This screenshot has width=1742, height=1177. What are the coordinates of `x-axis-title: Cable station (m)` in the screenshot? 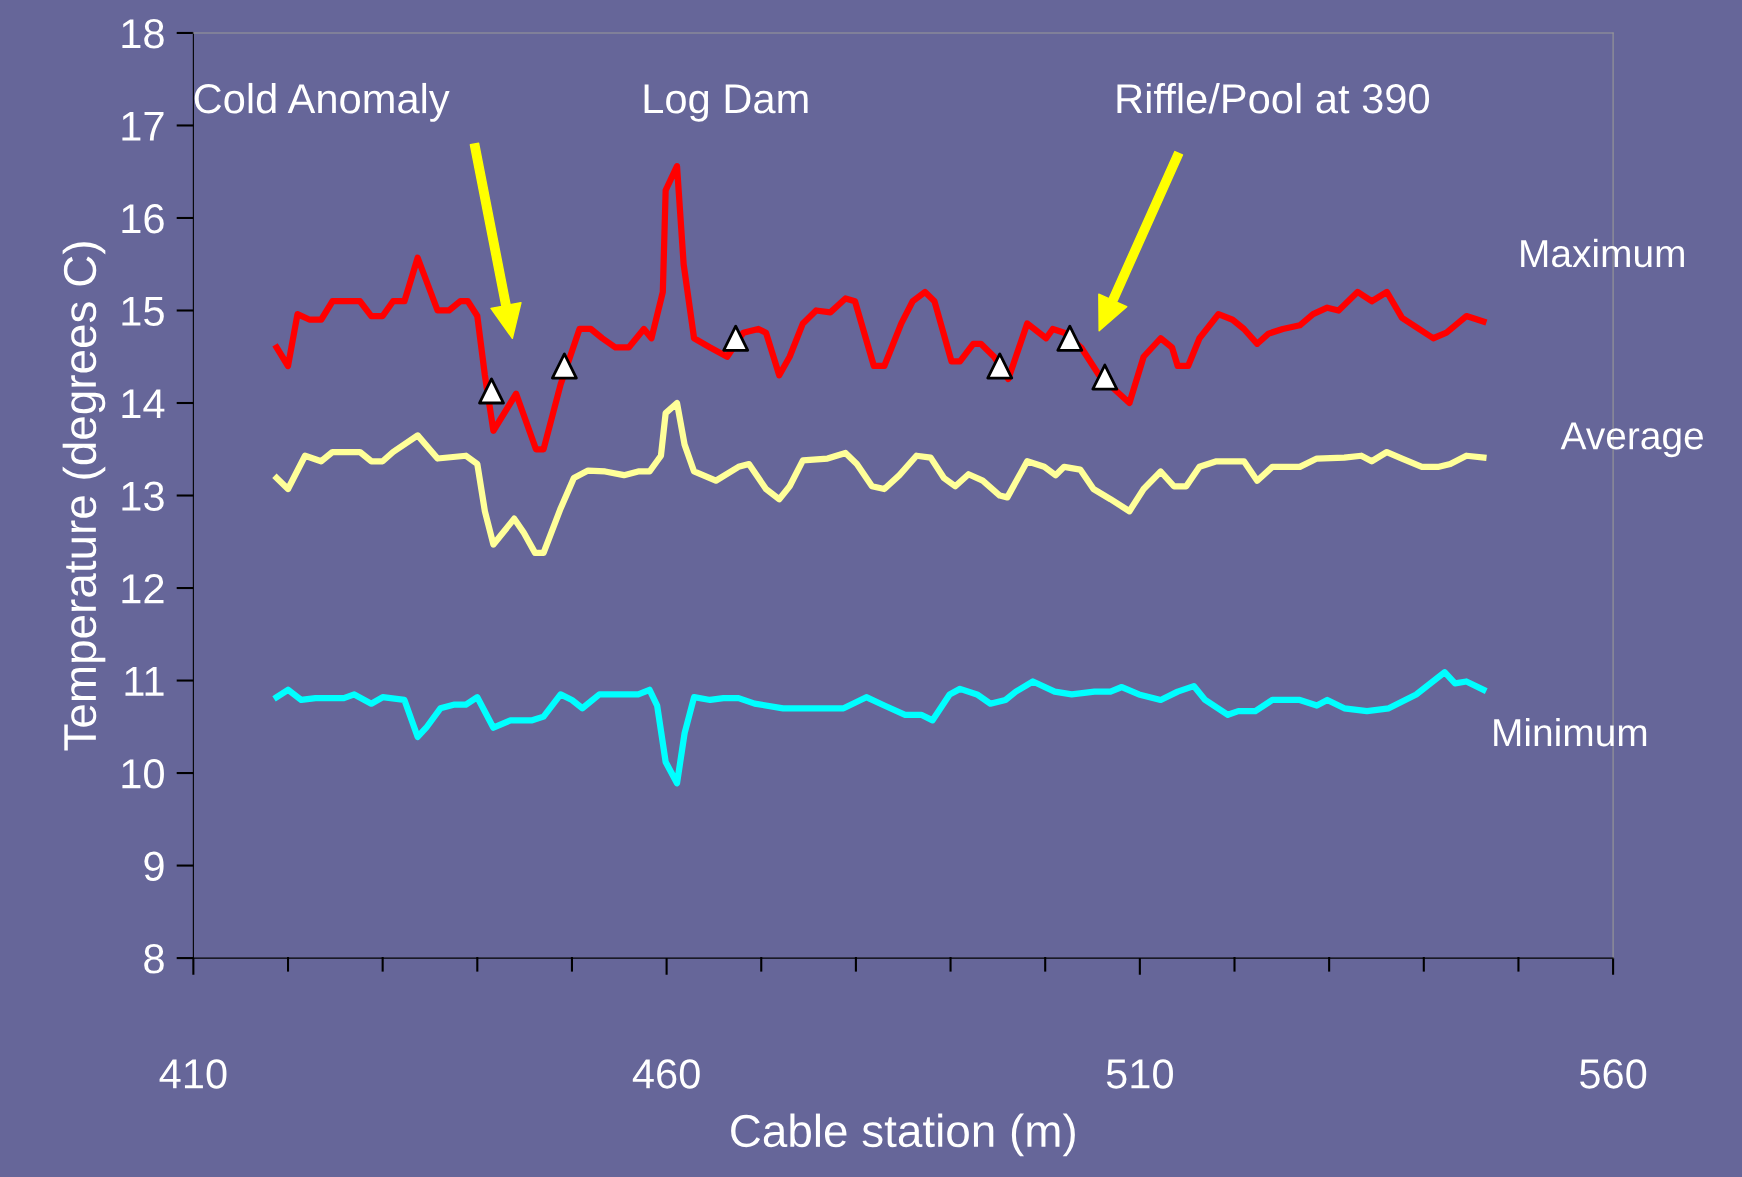 It's located at (903, 1135).